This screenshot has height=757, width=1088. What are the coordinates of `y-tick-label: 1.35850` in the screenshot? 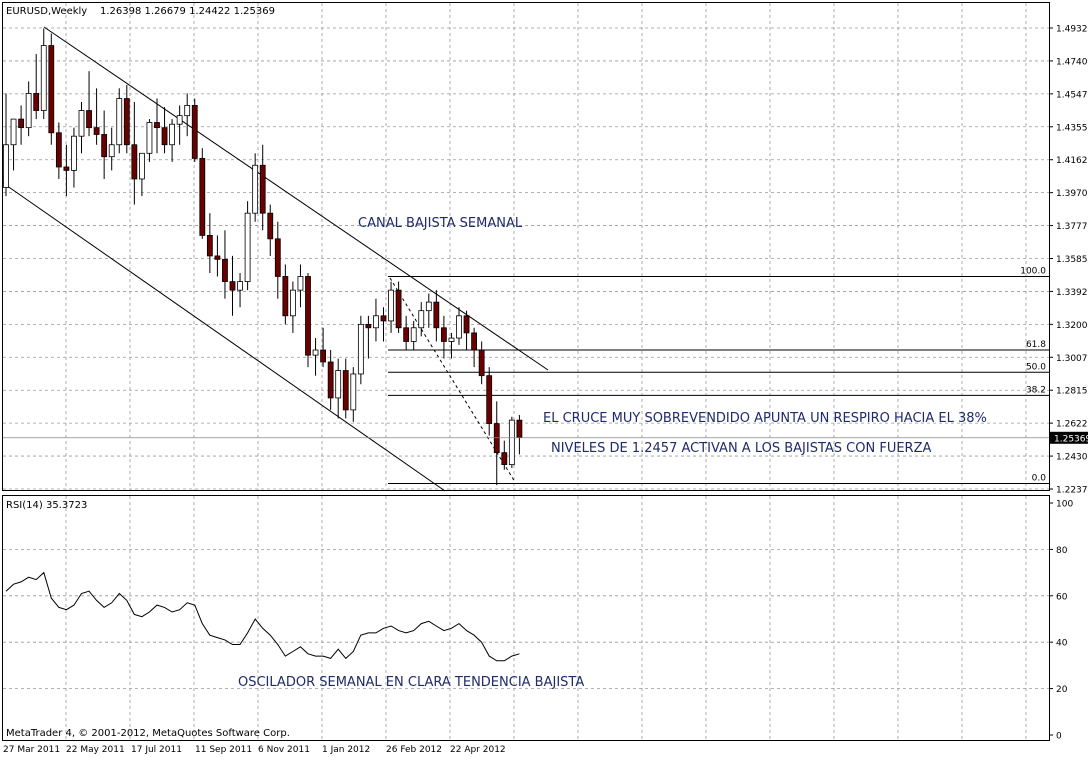 It's located at (1072, 260).